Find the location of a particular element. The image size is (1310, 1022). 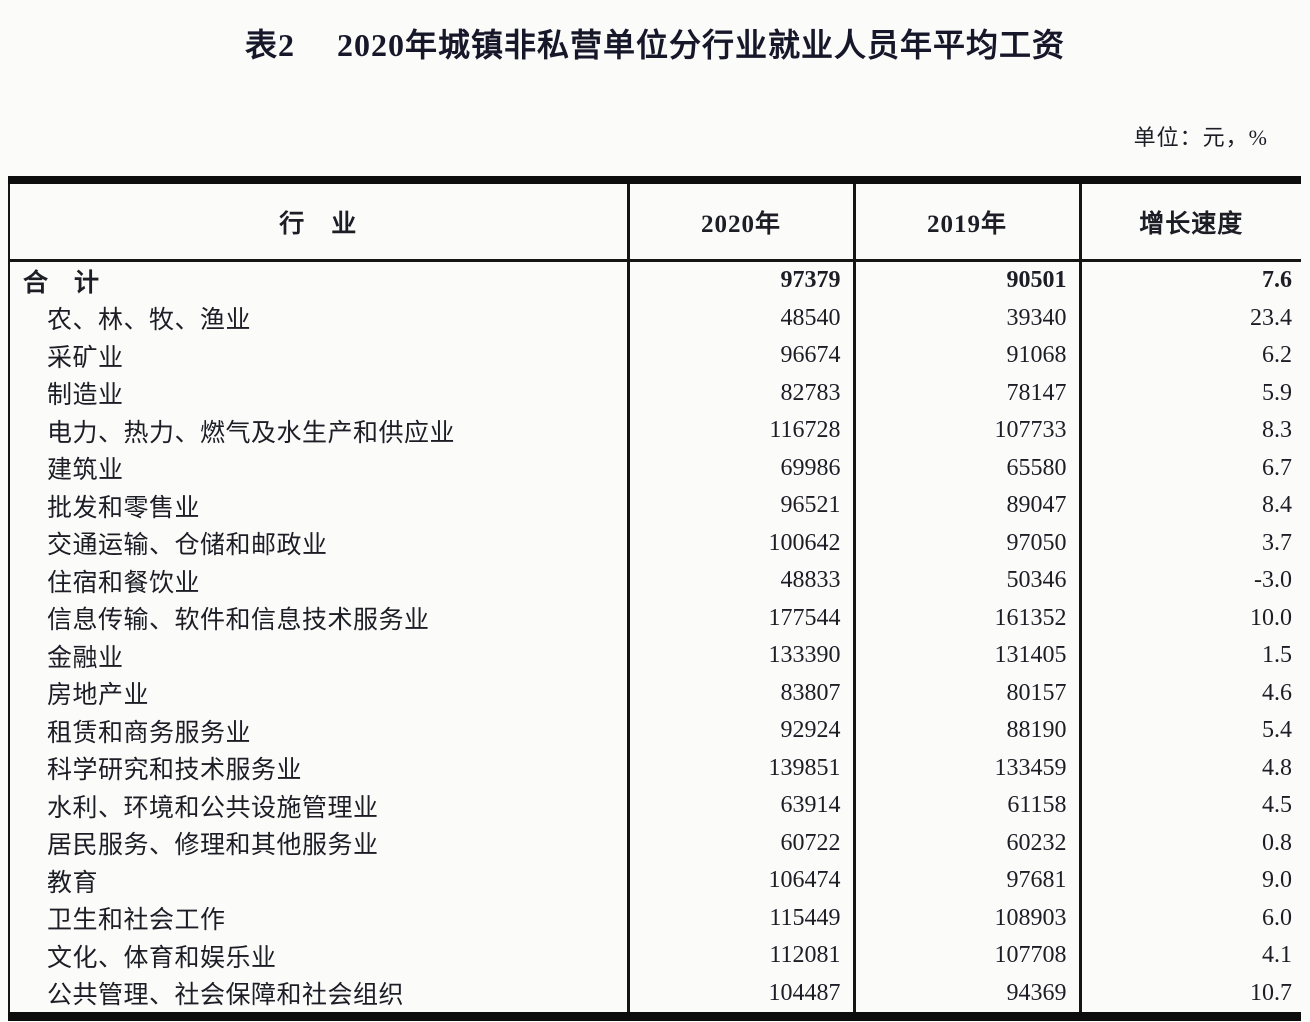

industry-cell: 交通运输、仓储和邮政业 is located at coordinates (187, 546).